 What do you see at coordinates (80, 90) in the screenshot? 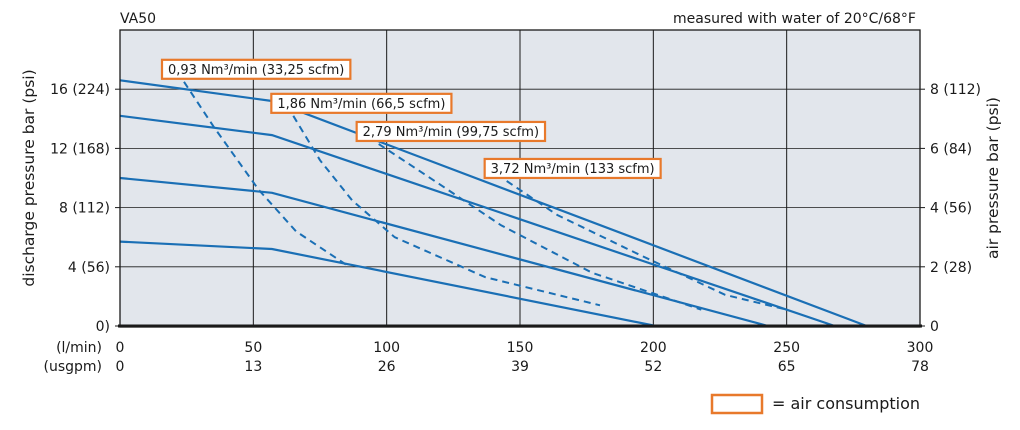
I see `y-left-tick-label: 16 (224)` at bounding box center [80, 90].